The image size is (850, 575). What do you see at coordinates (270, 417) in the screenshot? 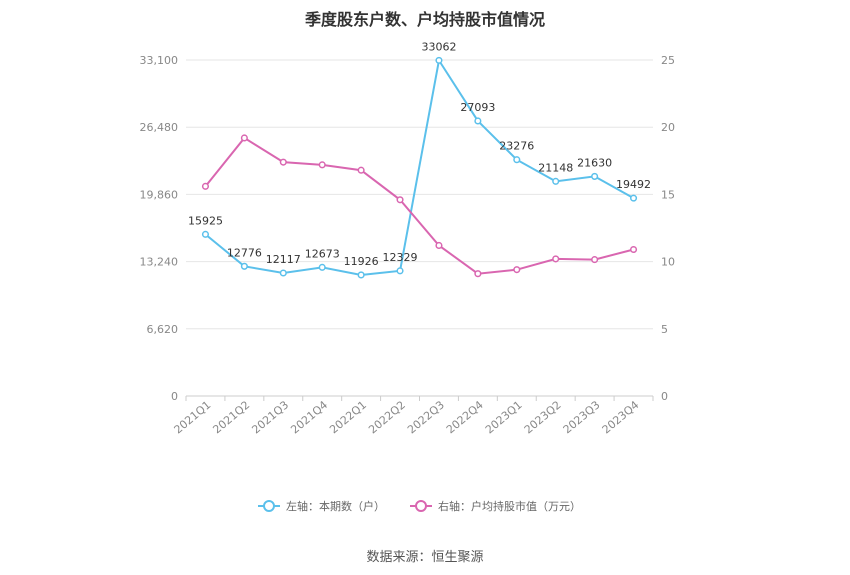
I see `x-axis-tick-label: 2021Q3` at bounding box center [270, 417].